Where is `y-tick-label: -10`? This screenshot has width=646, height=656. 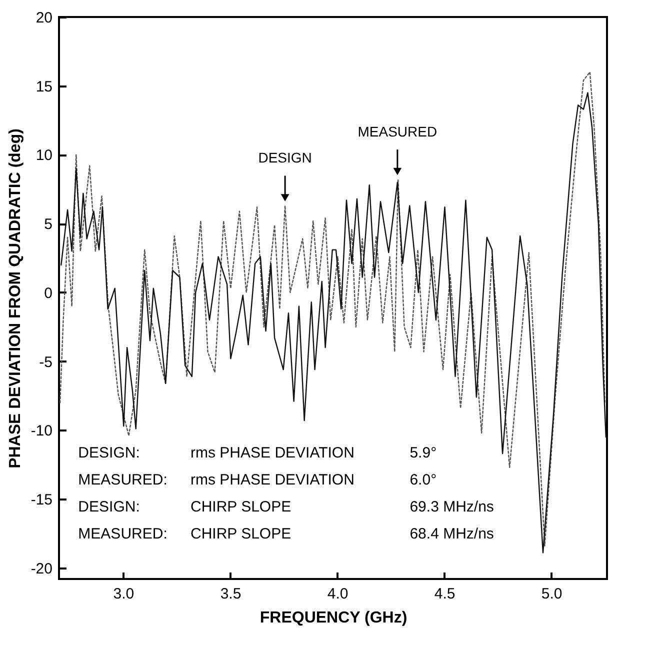
y-tick-label: -10 is located at coordinates (41, 431).